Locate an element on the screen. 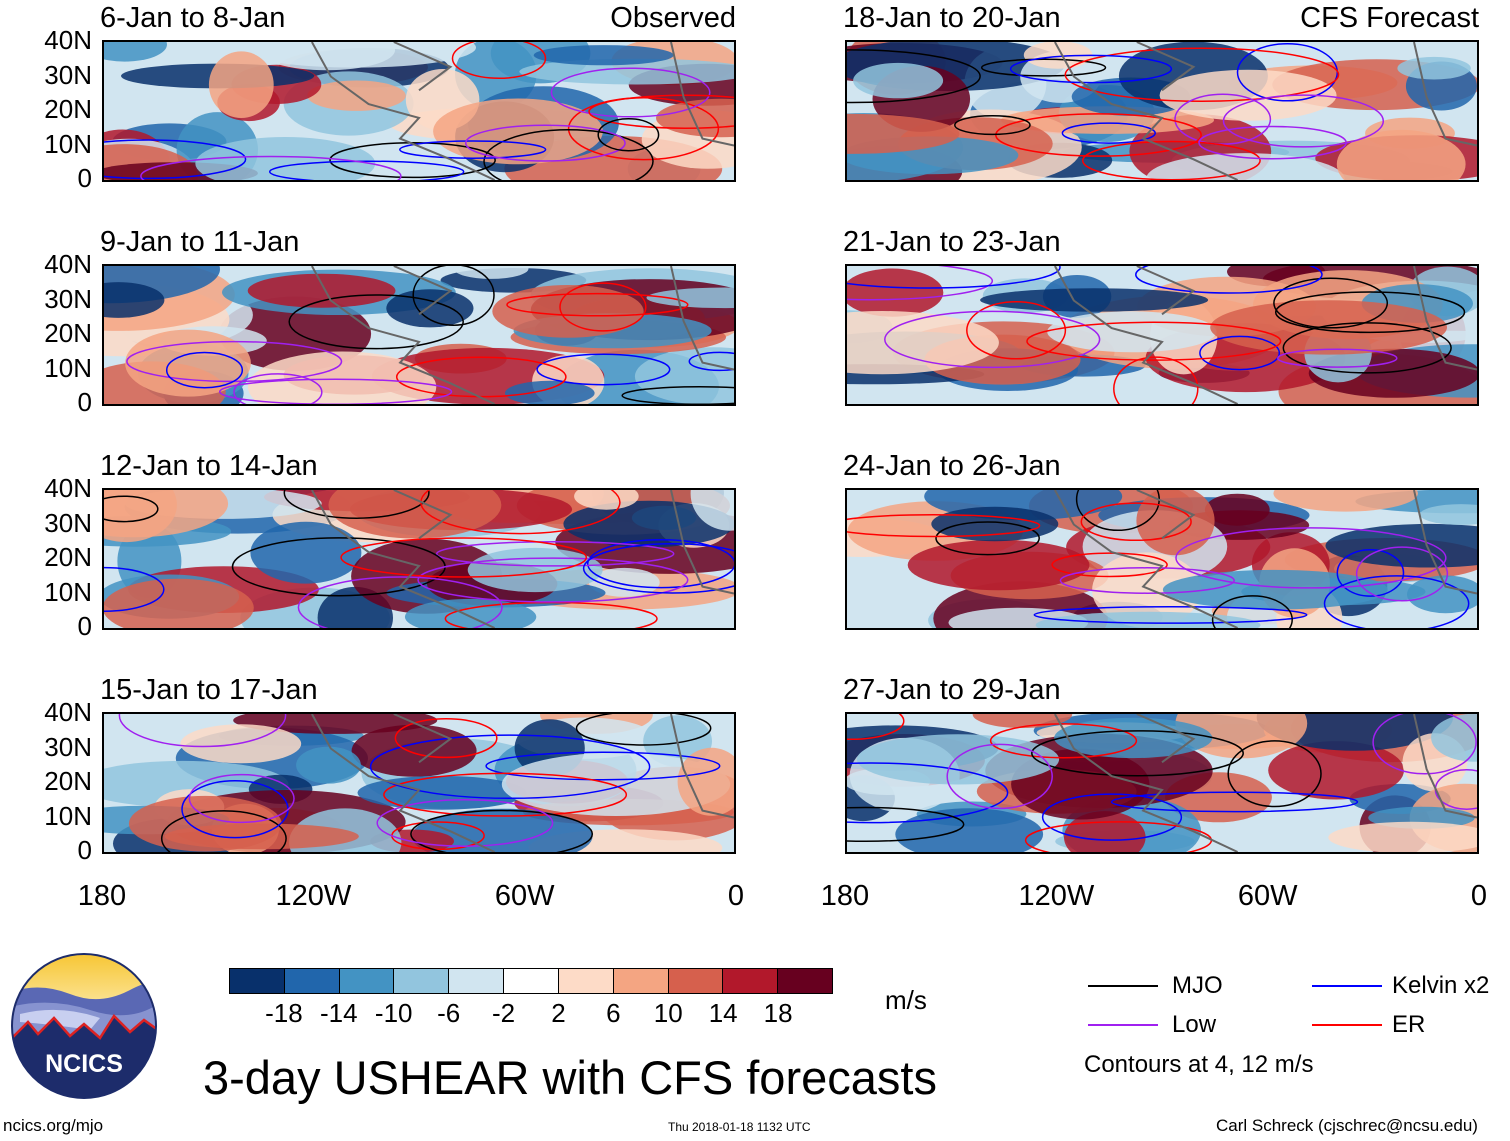 Image resolution: width=1510 pixels, height=1141 pixels. panel-title: 12-Jan to 14-Jan is located at coordinates (209, 466).